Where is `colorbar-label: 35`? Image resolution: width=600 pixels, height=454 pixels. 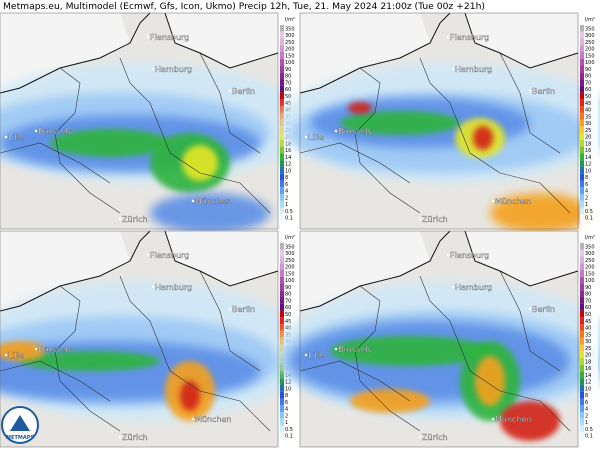 colorbar-label: 35 is located at coordinates (588, 117).